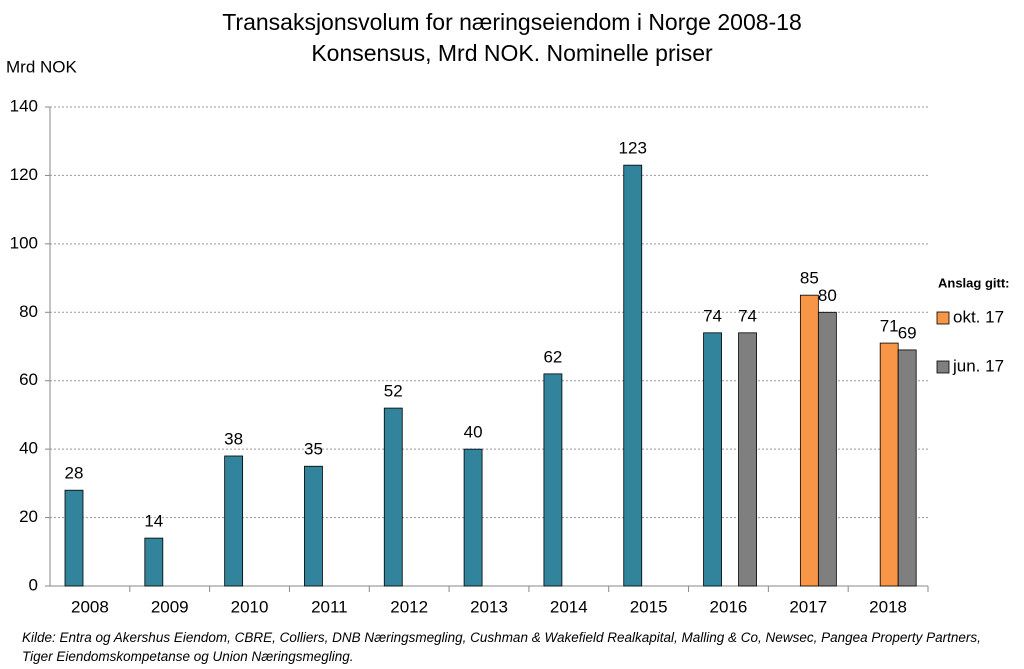 Image resolution: width=1024 pixels, height=669 pixels. Describe the element at coordinates (74, 473) in the screenshot. I see `value-label: 28` at that location.